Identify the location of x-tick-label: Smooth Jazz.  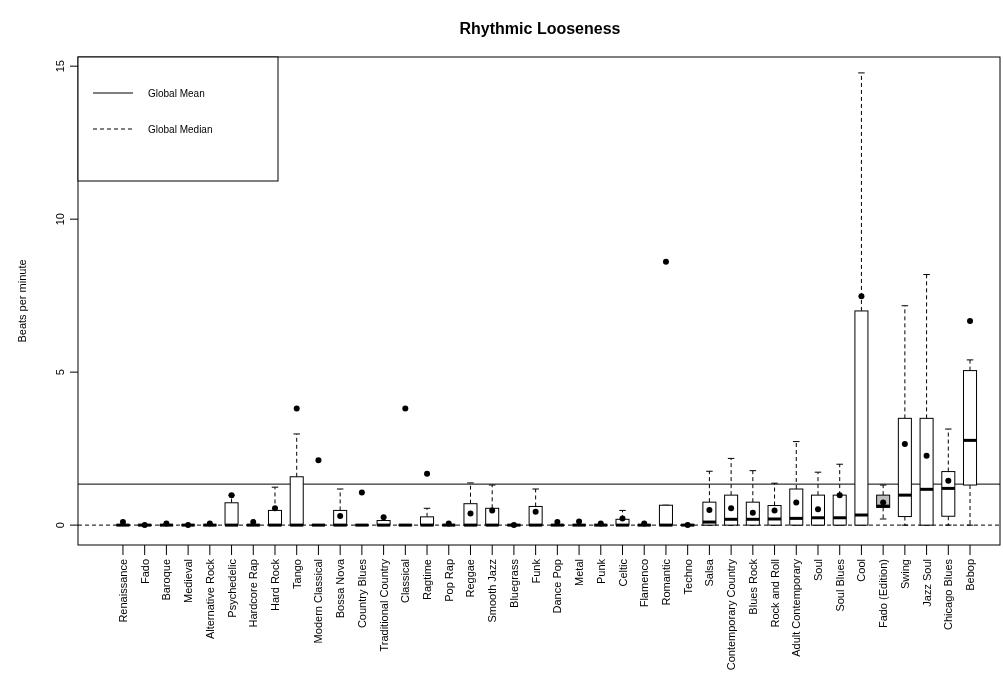
(492, 591).